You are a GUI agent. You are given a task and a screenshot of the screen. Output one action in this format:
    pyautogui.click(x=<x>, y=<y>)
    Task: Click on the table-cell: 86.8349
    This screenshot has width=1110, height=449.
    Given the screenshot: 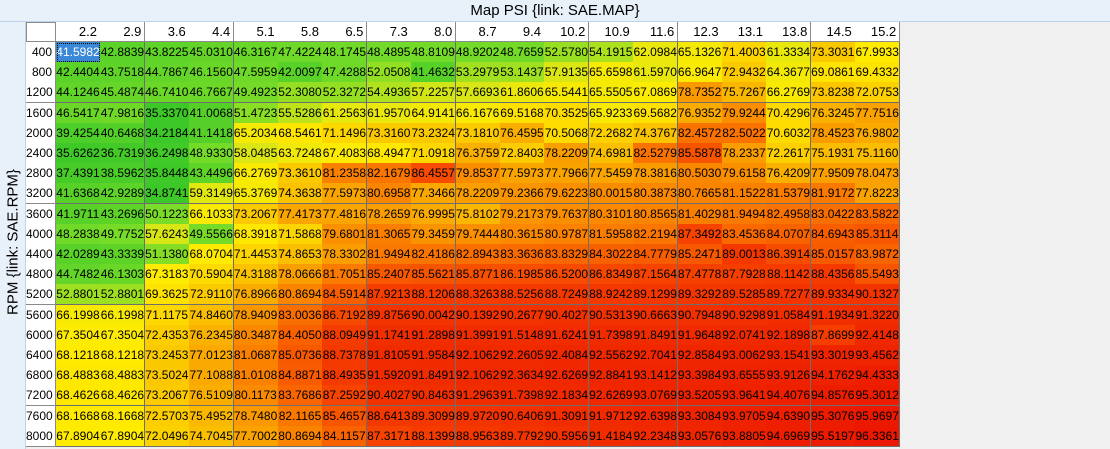 What is the action you would take?
    pyautogui.click(x=611, y=275)
    